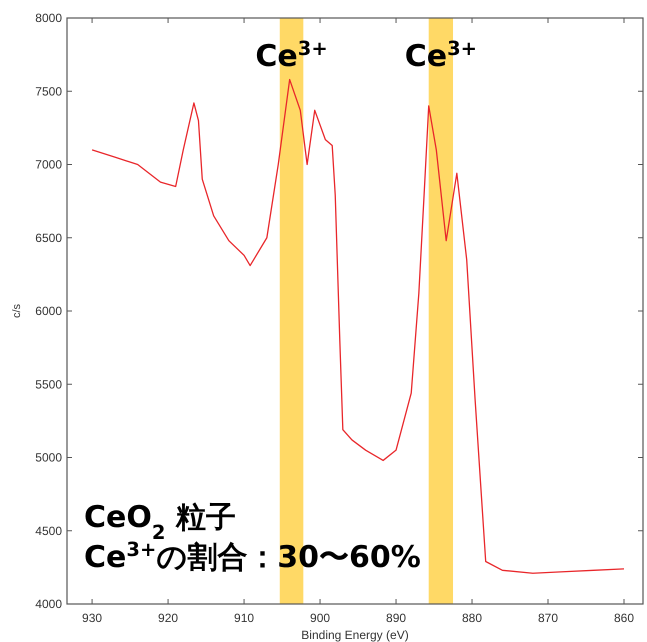 The width and height of the screenshot is (647, 642). Describe the element at coordinates (48, 91) in the screenshot. I see `y-tick-label: 7500` at that location.